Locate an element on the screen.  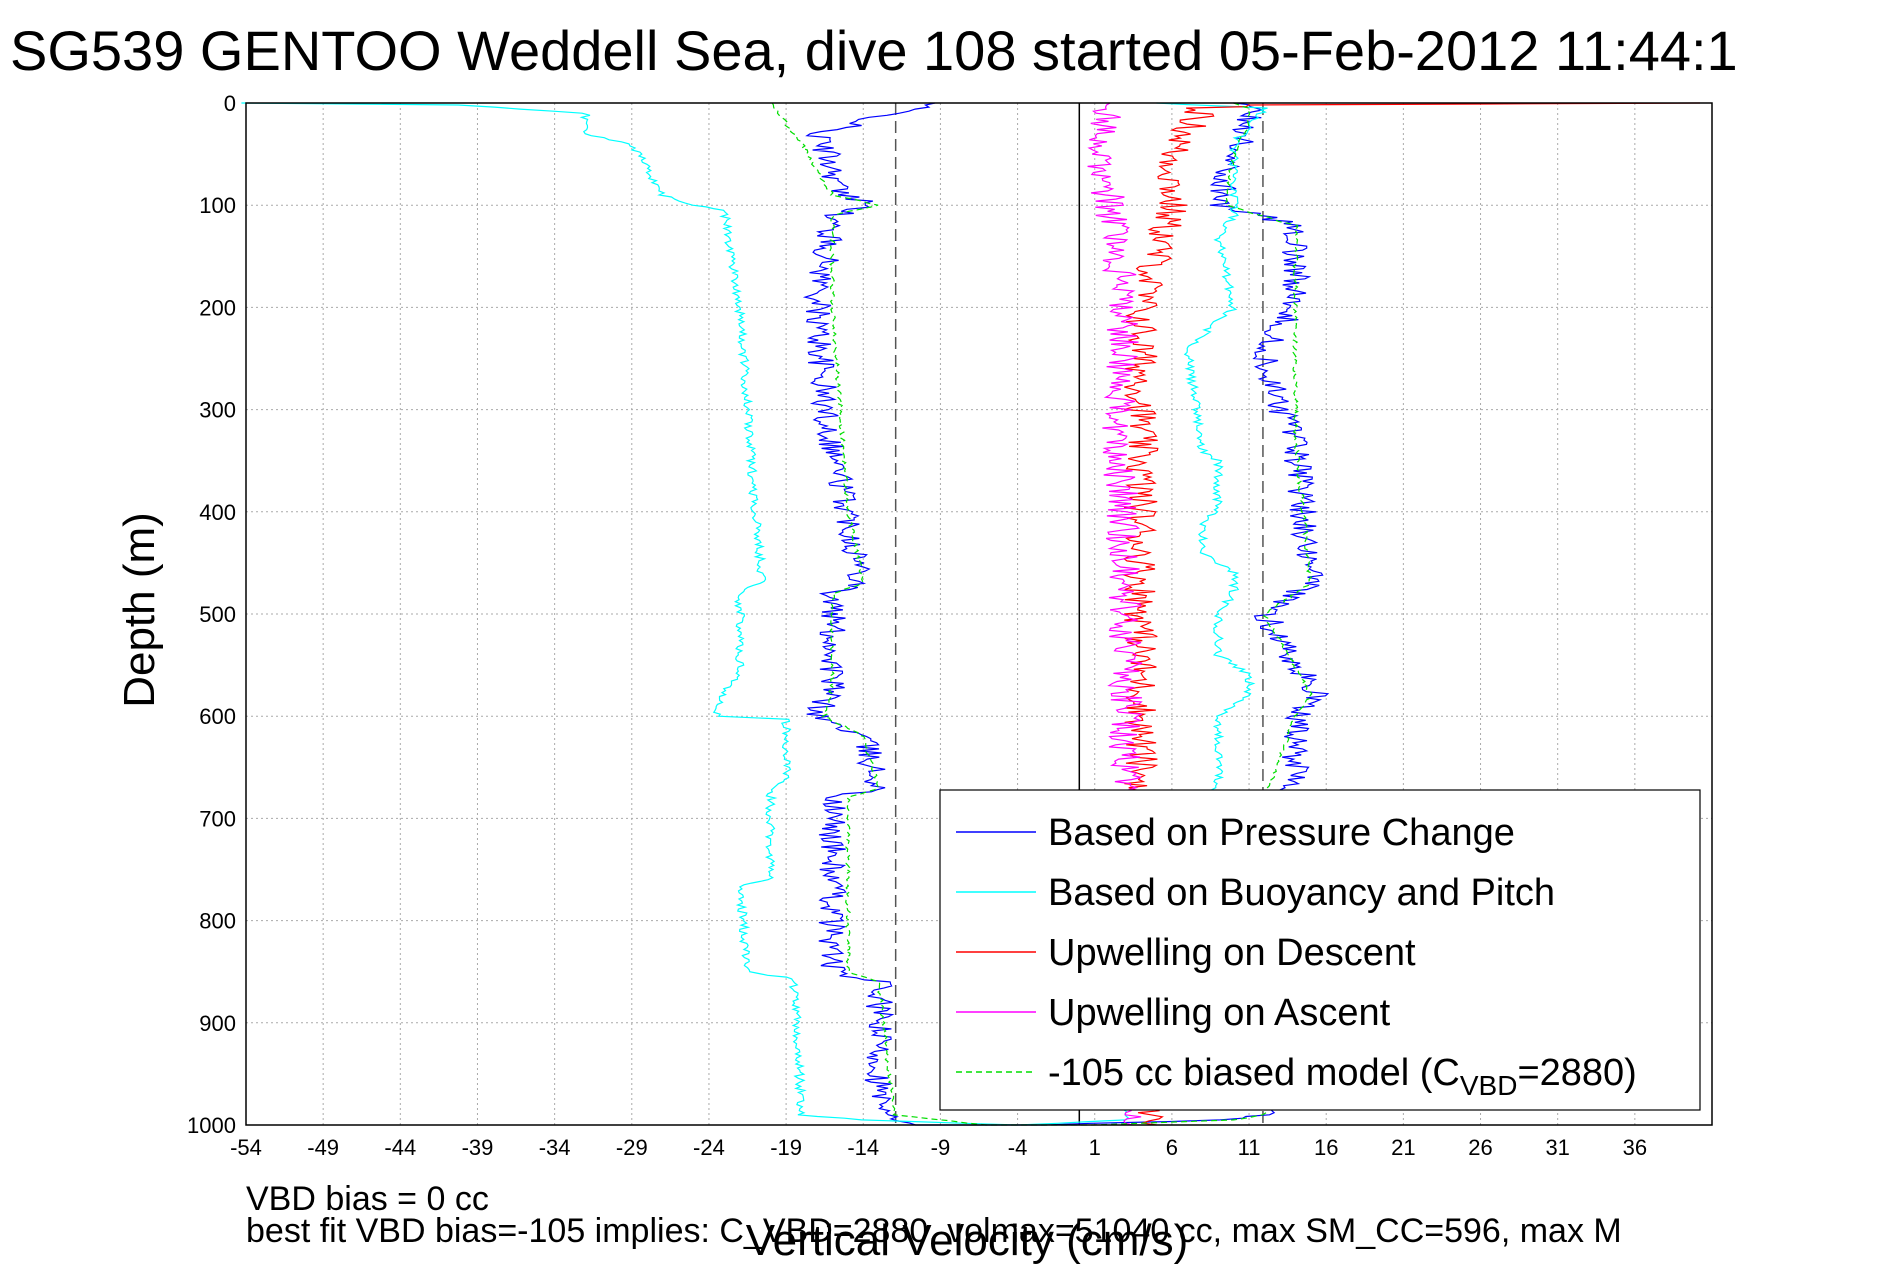
x-tick-label: -39 is located at coordinates (478, 1147).